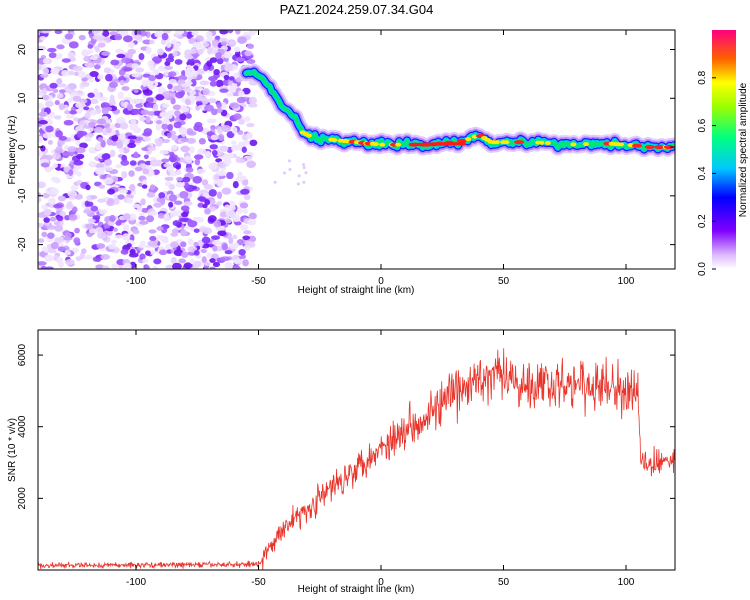 This screenshot has height=600, width=750. What do you see at coordinates (22, 195) in the screenshot?
I see `spectrogram-y-tick-label: -10` at bounding box center [22, 195].